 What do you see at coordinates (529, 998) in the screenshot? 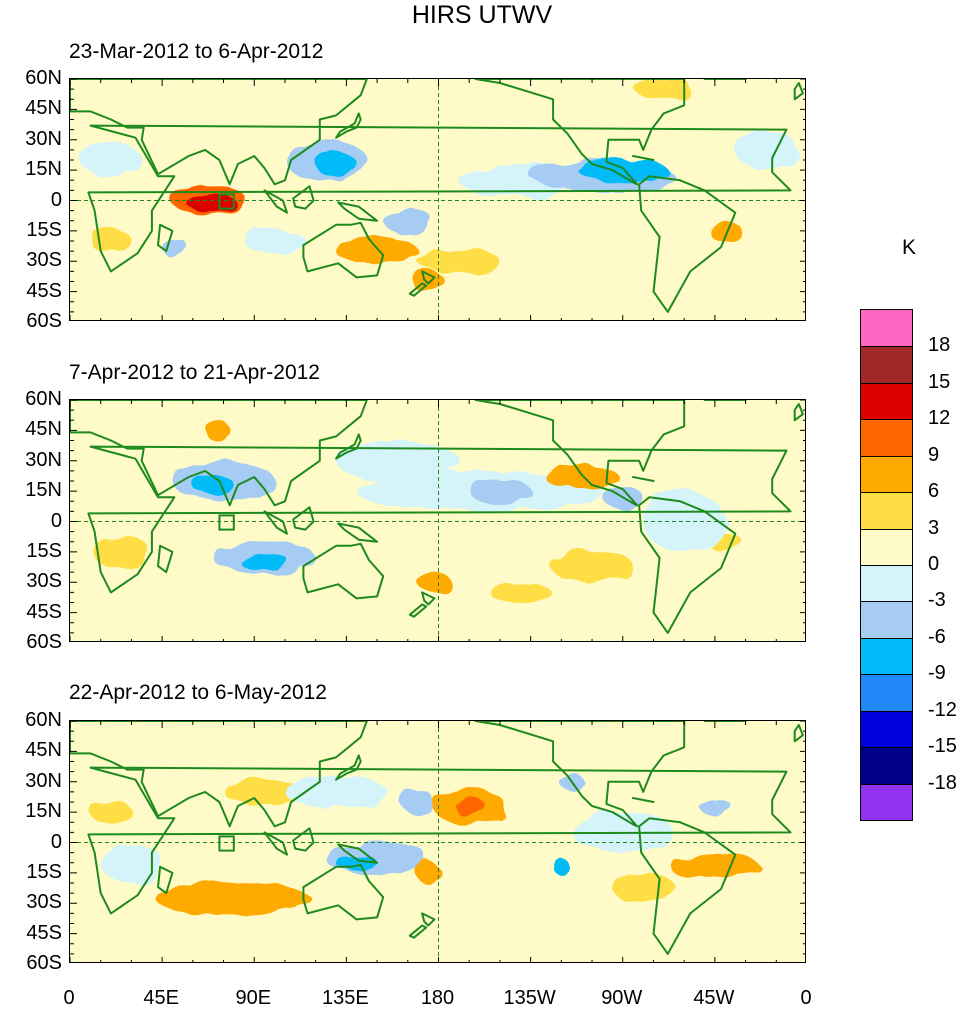
I see `lon-tick-label: 135W` at bounding box center [529, 998].